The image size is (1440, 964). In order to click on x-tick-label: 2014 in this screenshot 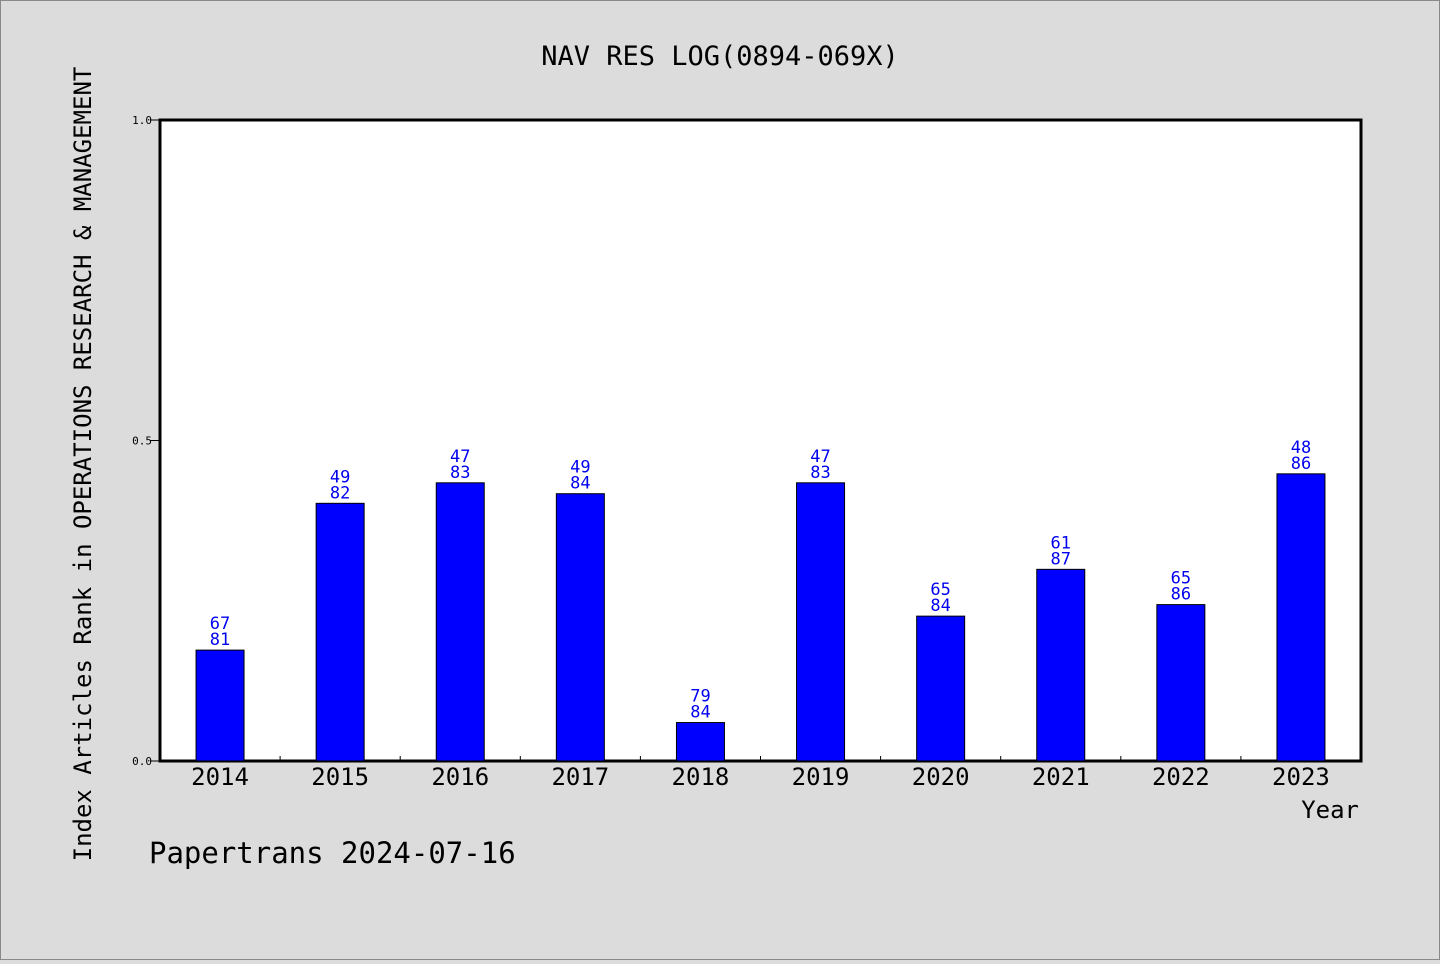, I will do `click(220, 777)`.